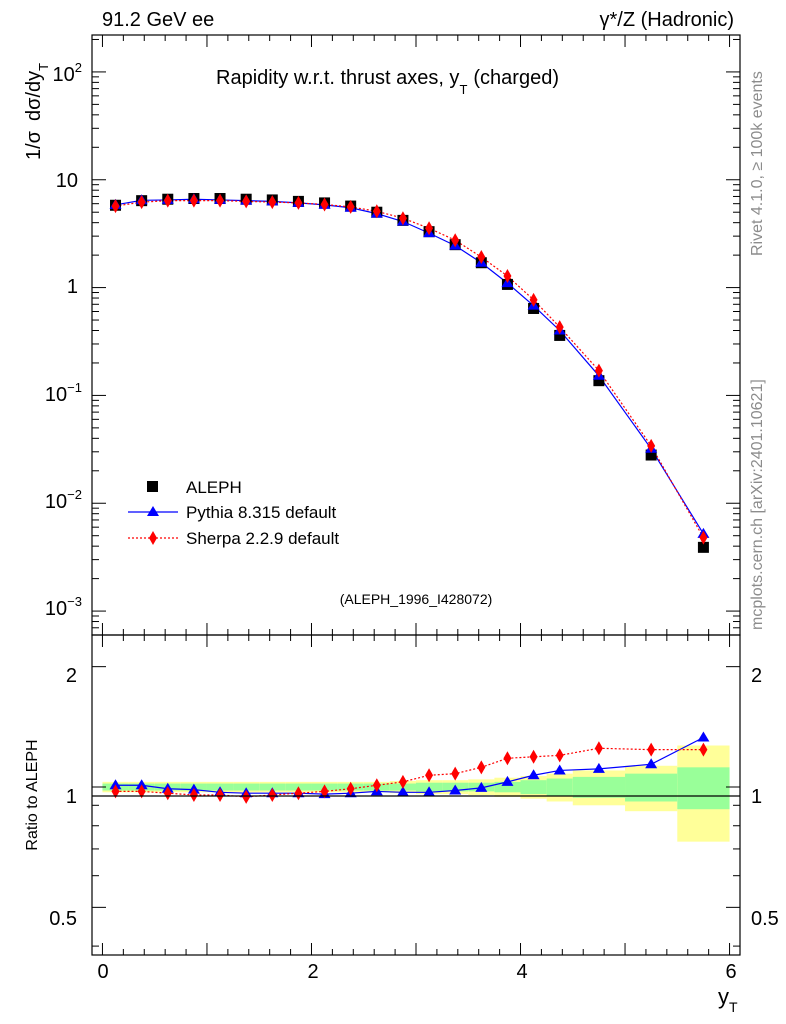 This screenshot has height=1024, width=786. I want to click on analysis-id: (ALEPH_1996_I428072), so click(416, 599).